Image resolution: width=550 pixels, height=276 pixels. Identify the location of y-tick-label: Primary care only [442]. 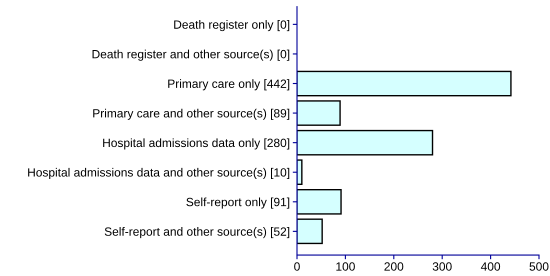
(229, 84).